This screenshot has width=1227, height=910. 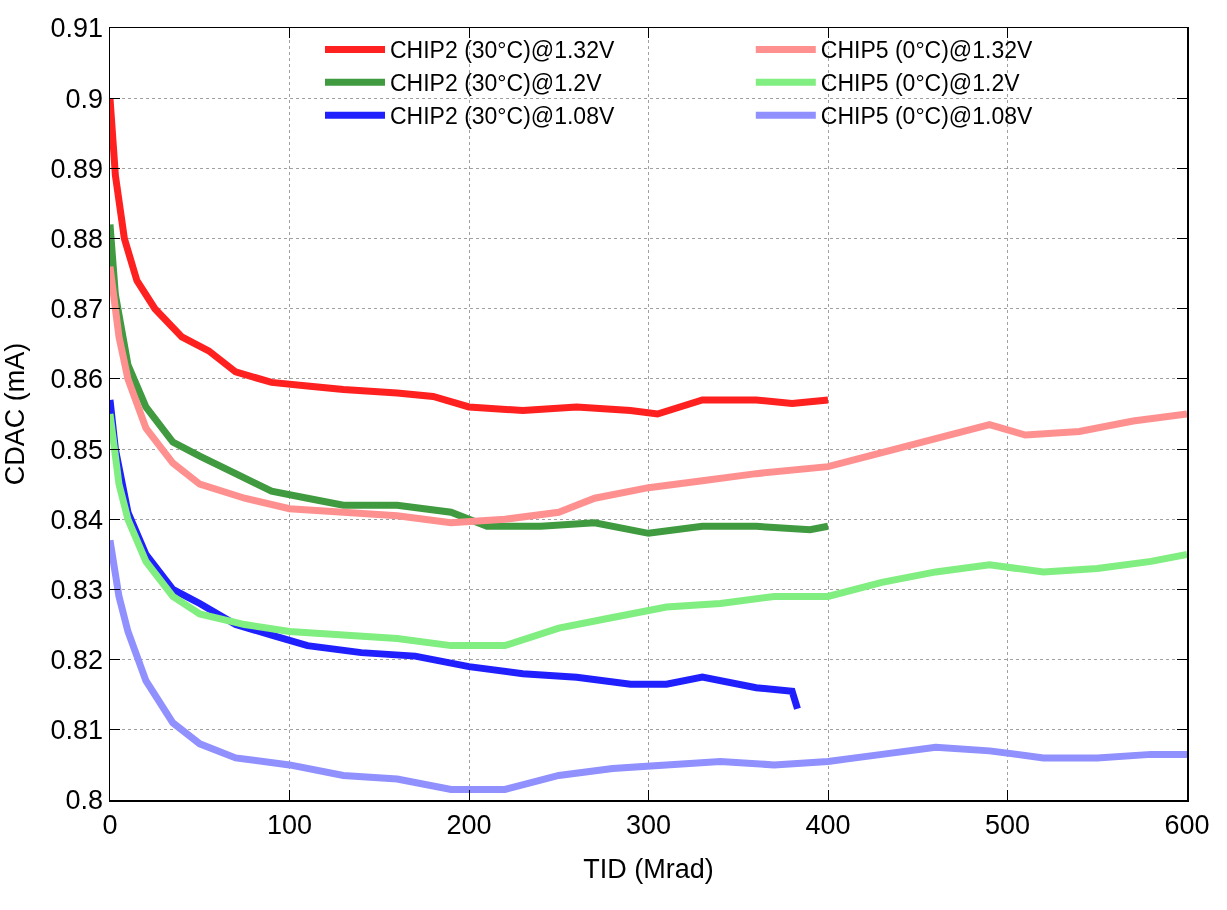 I want to click on y-tick-label: 0.82, so click(x=77, y=660).